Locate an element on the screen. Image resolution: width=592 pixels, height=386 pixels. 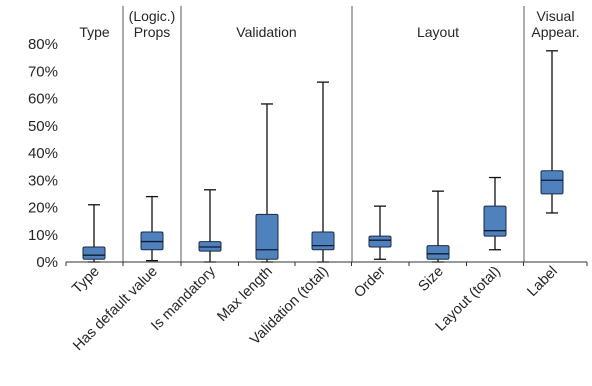
box-order is located at coordinates (380, 232).